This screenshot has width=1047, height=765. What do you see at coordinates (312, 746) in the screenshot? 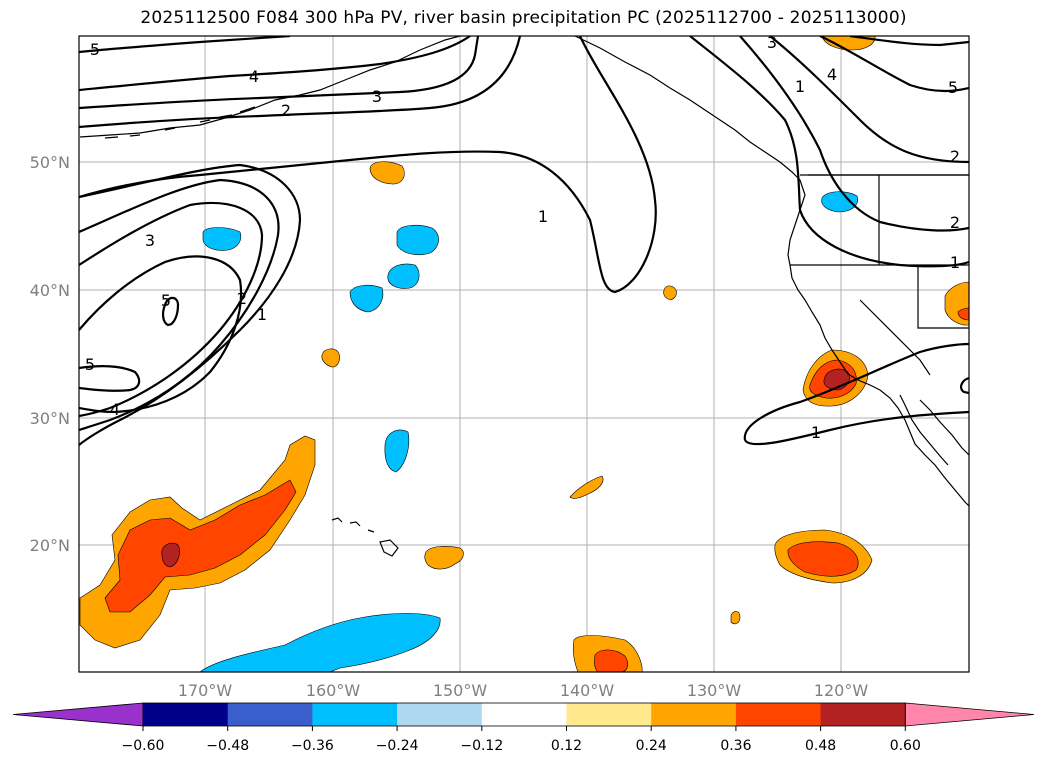
I see `colorbar-tick-label: −0.36` at bounding box center [312, 746].